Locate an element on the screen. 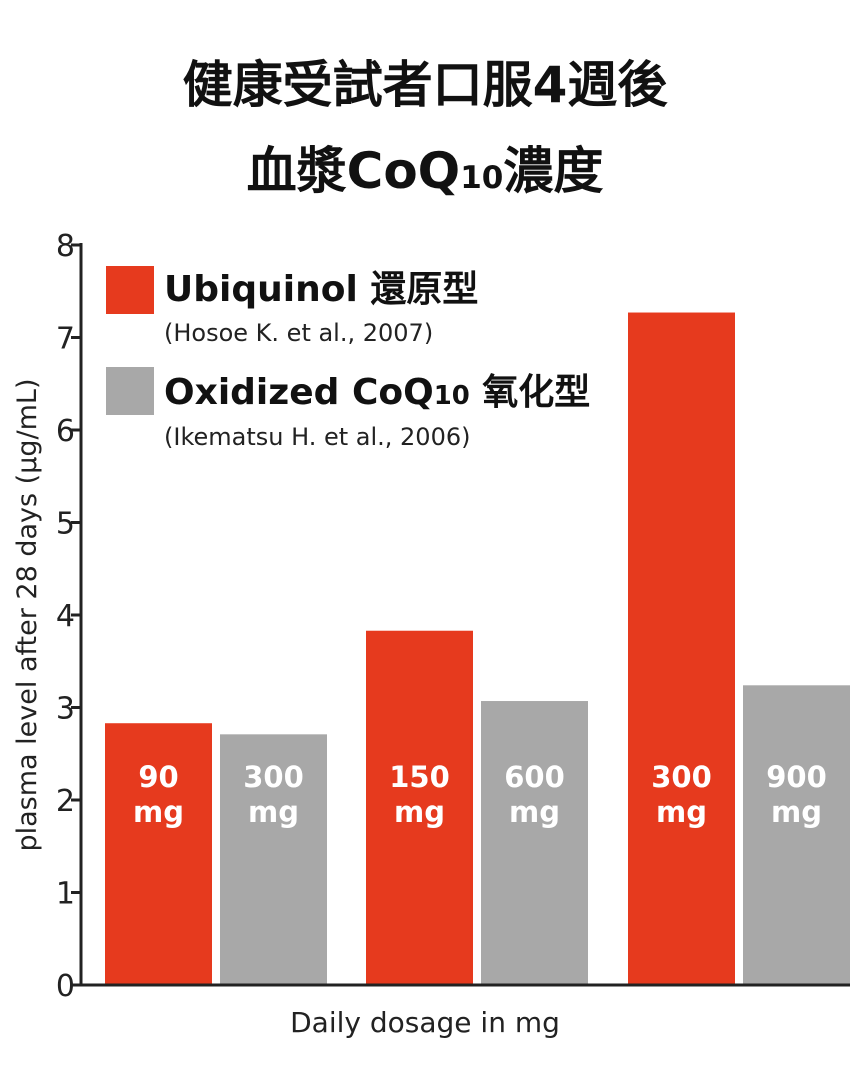  y-tick-label: 7 is located at coordinates (65, 339).